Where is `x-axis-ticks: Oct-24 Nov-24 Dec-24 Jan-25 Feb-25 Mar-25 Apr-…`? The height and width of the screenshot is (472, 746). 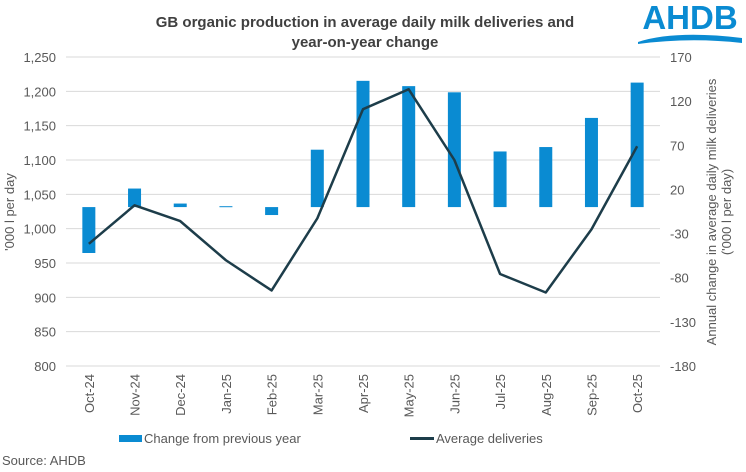 x-axis-ticks: Oct-24 Nov-24 Dec-24 Jan-25 Feb-25 Mar-25 Apr-… is located at coordinates (363, 395).